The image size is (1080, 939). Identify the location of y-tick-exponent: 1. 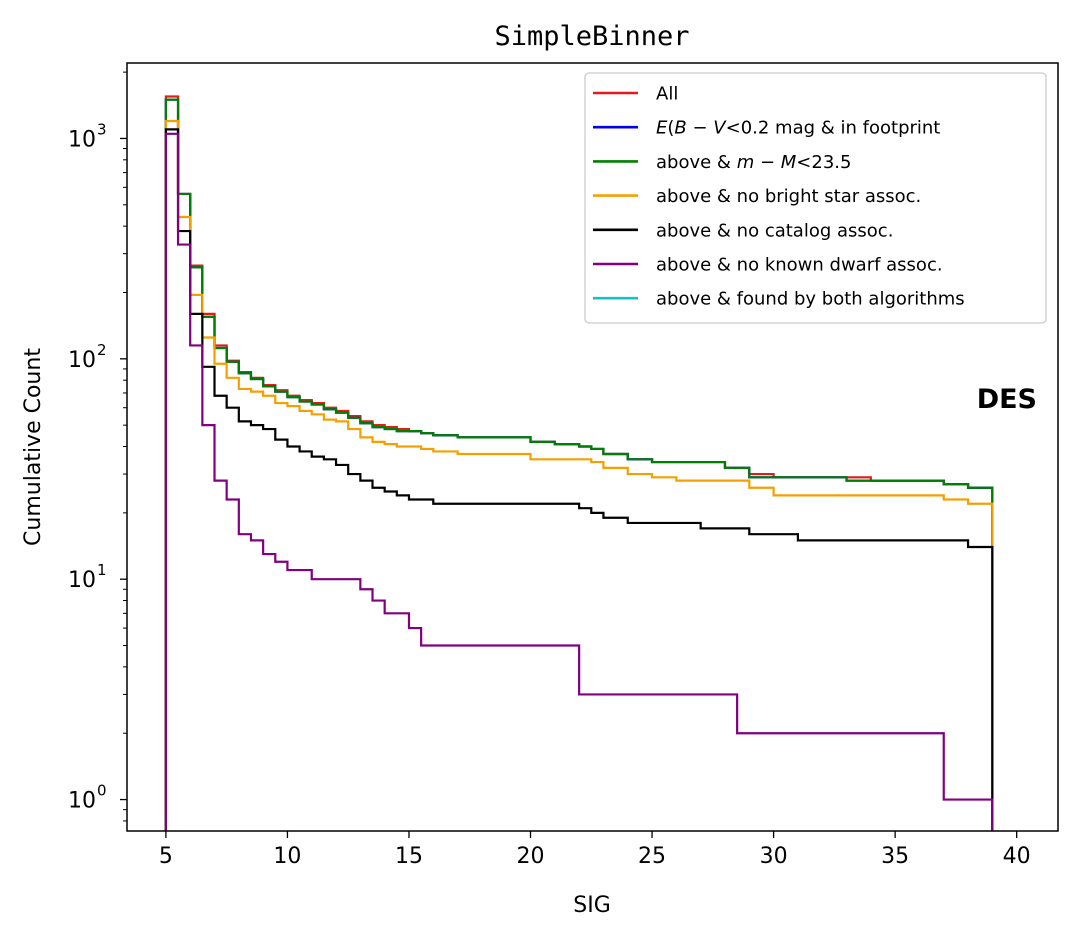
(102, 570).